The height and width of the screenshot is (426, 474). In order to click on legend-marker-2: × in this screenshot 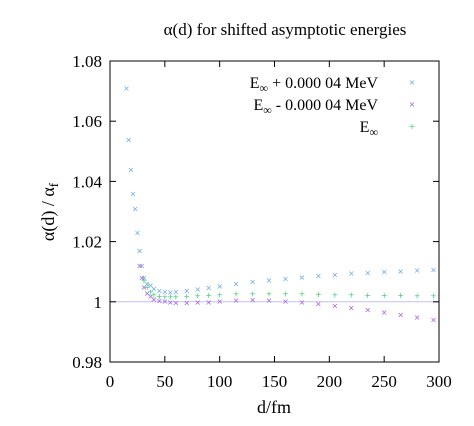, I will do `click(412, 104)`.